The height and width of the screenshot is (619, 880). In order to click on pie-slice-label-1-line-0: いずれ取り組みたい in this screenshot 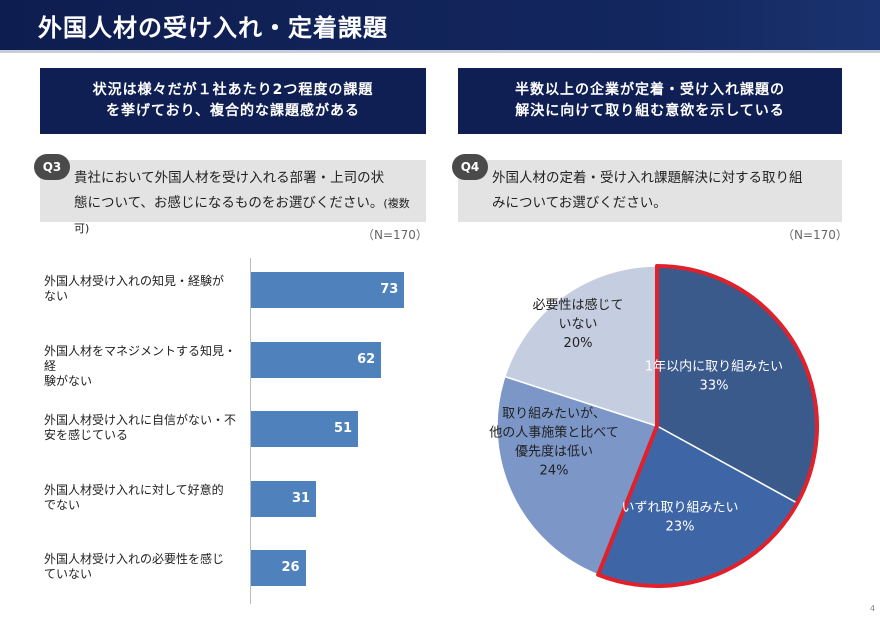, I will do `click(679, 508)`.